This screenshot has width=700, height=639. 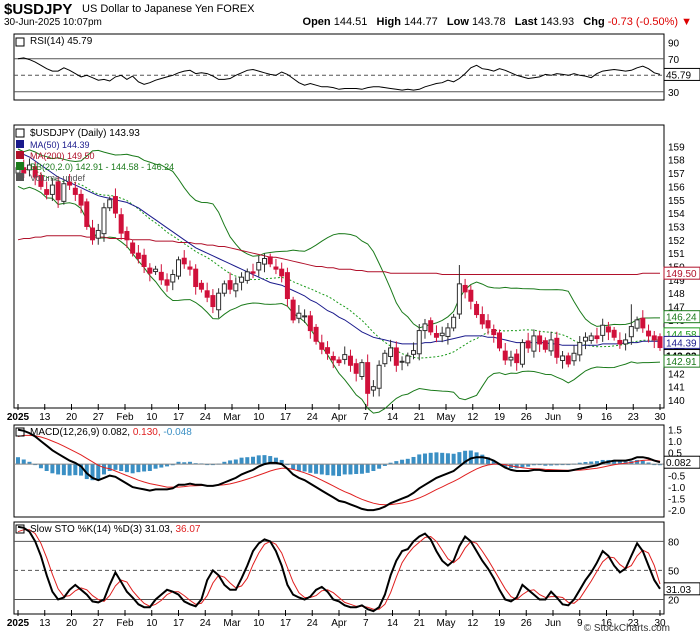 What do you see at coordinates (678, 590) in the screenshot?
I see `sto-last-badge: 31.03` at bounding box center [678, 590].